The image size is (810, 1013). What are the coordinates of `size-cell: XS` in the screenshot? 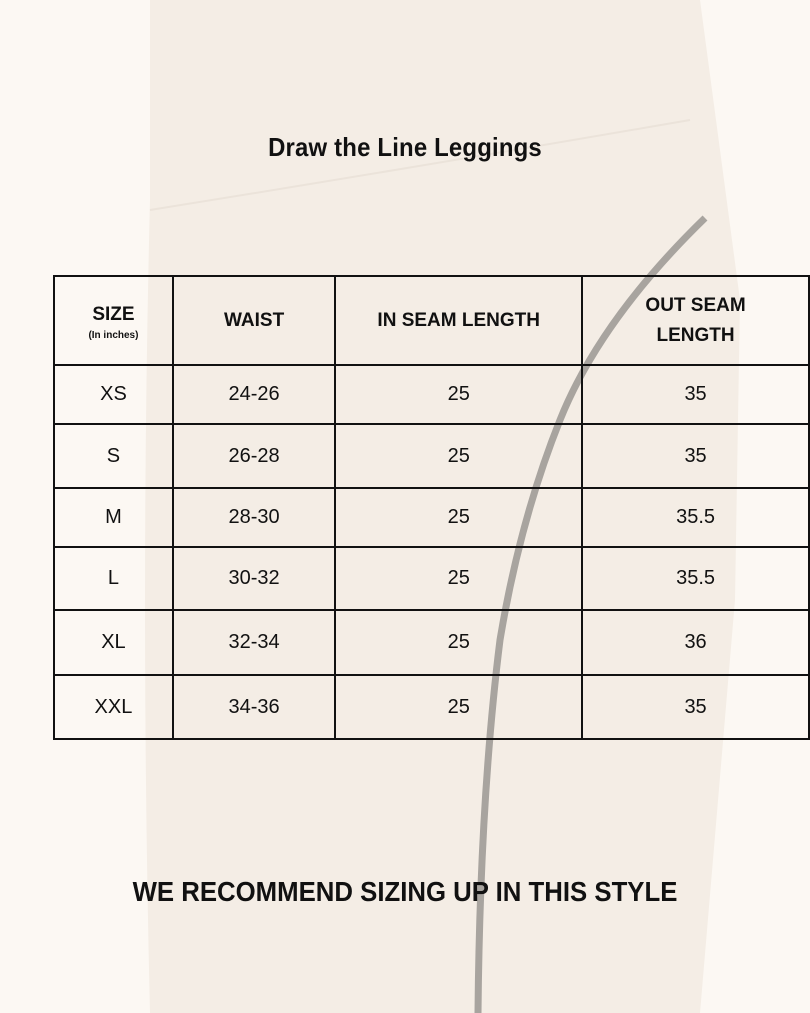 It's located at (113, 394).